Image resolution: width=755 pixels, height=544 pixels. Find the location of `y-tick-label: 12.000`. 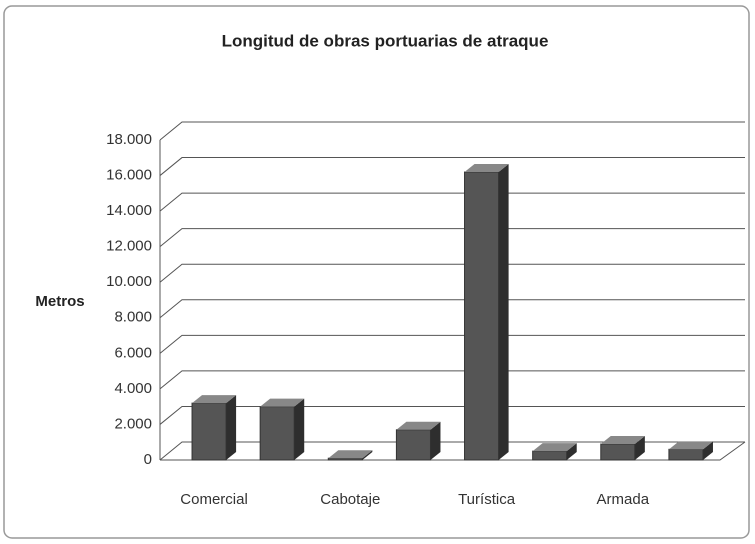

y-tick-label: 12.000 is located at coordinates (129, 246).